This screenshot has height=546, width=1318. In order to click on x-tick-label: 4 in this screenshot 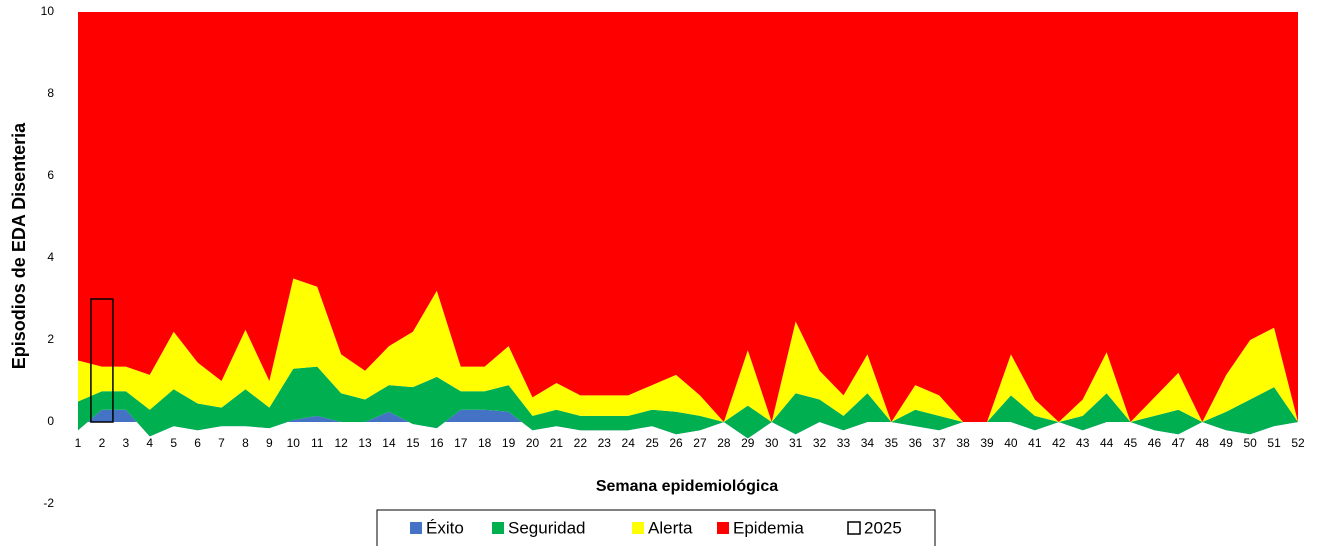, I will do `click(149, 443)`.